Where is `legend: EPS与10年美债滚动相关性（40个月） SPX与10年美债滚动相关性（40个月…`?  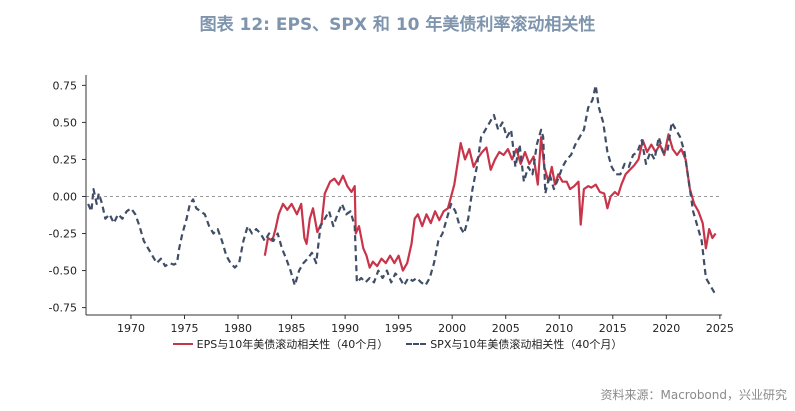 legend: EPS与10年美债滚动相关性（40个月） SPX与10年美债滚动相关性（40个月… is located at coordinates (397, 344).